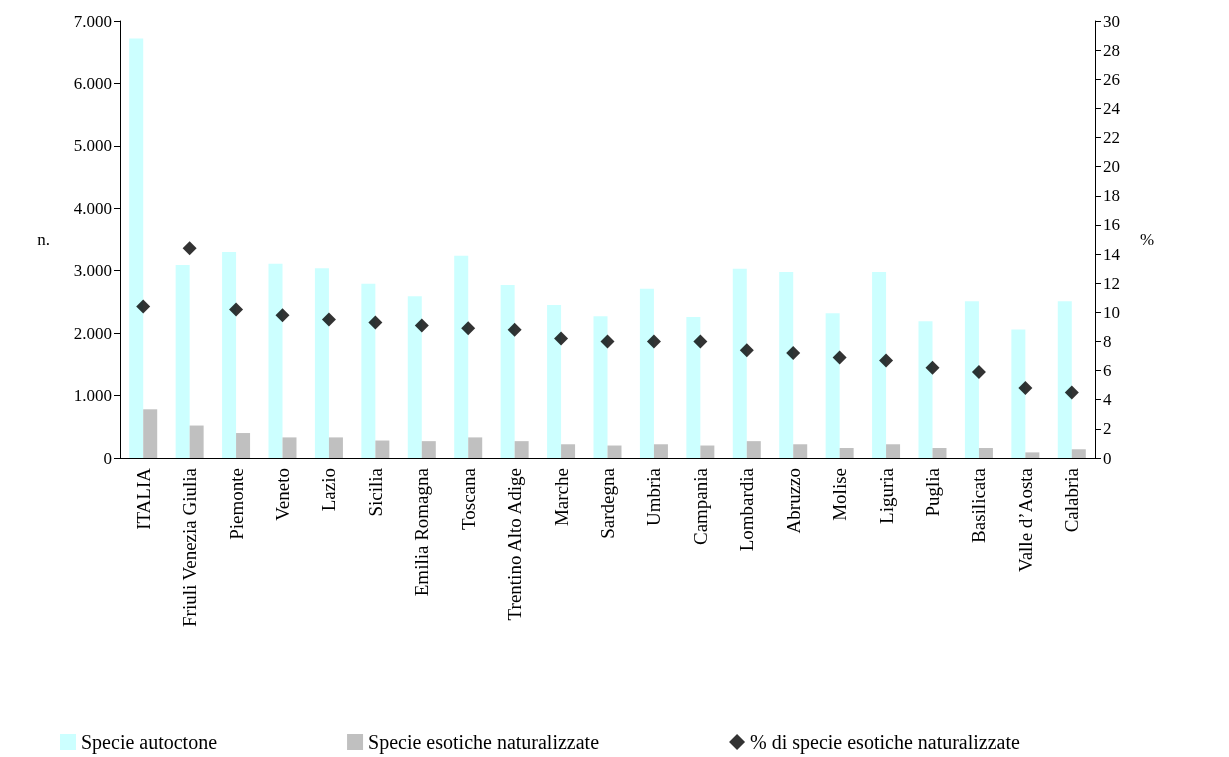 The image size is (1229, 757). I want to click on y2-tick-label: 10, so click(1111, 312).